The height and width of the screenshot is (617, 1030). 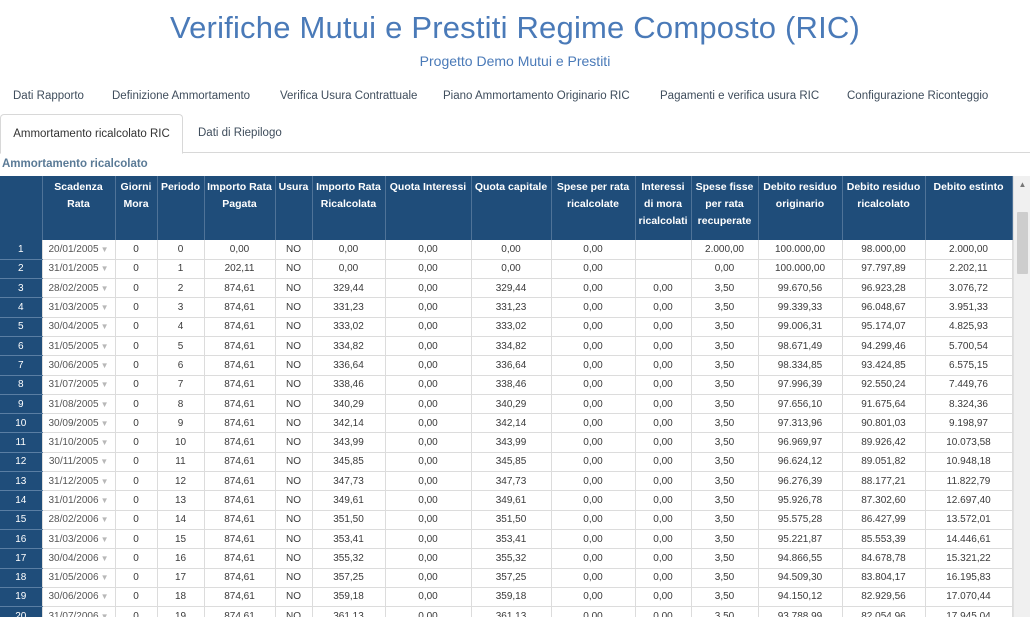 What do you see at coordinates (969, 208) in the screenshot?
I see `column-header: Debito estinto` at bounding box center [969, 208].